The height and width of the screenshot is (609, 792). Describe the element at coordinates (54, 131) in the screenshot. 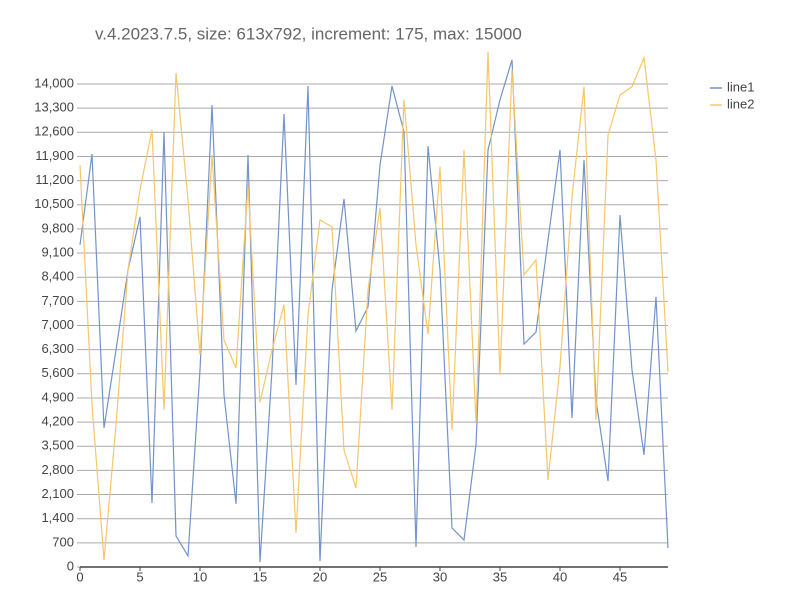

I see `y-tick-label: 12,600` at that location.